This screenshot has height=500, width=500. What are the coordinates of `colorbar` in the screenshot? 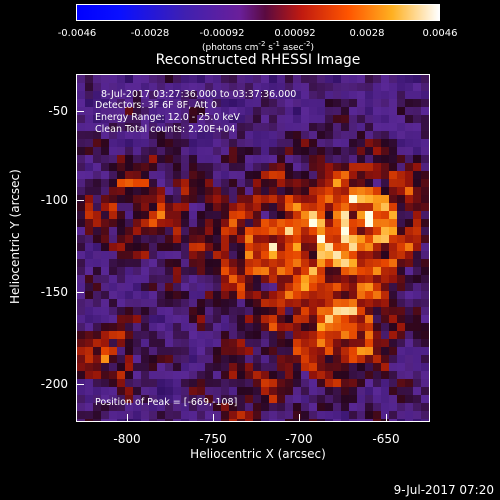 It's located at (258, 12).